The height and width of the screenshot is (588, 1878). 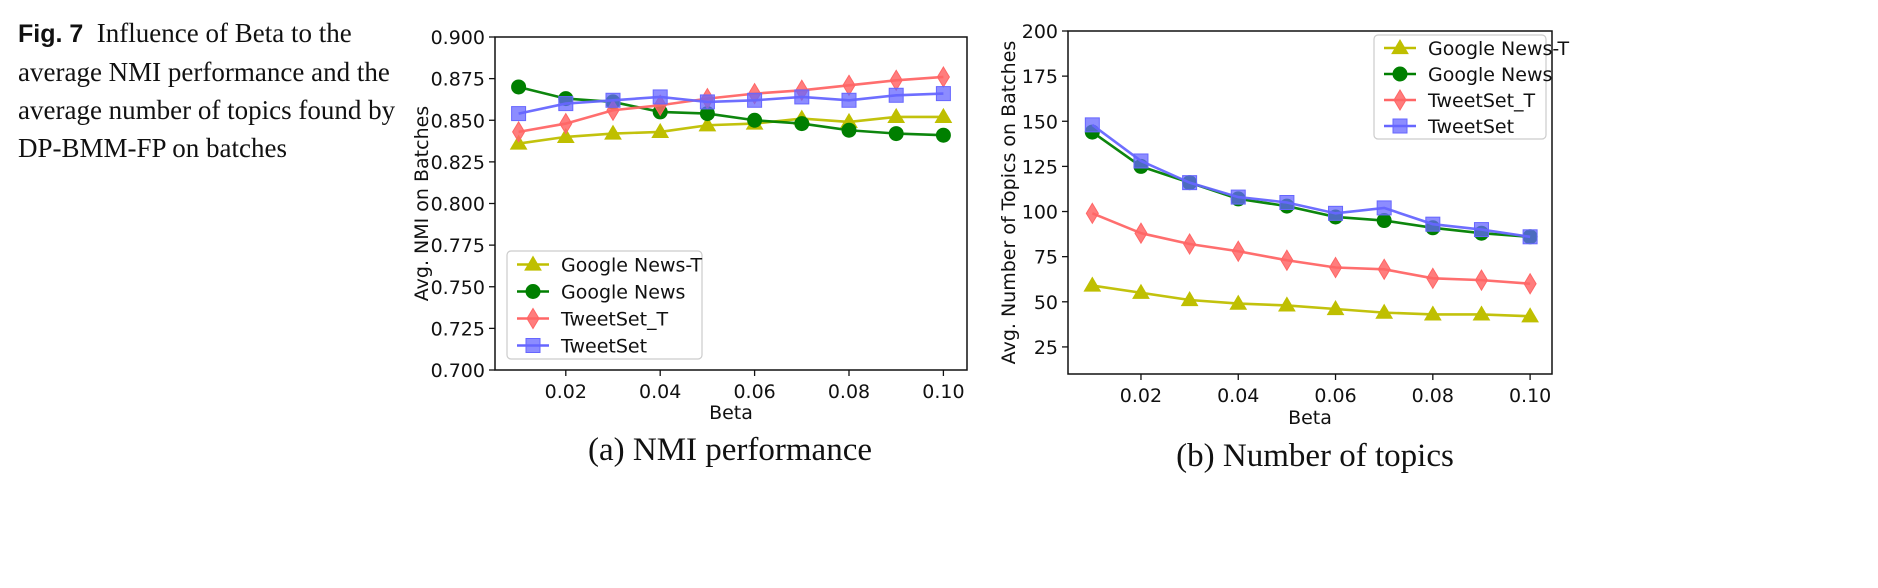 What do you see at coordinates (1040, 167) in the screenshot?
I see `y-tick-label: 125` at bounding box center [1040, 167].